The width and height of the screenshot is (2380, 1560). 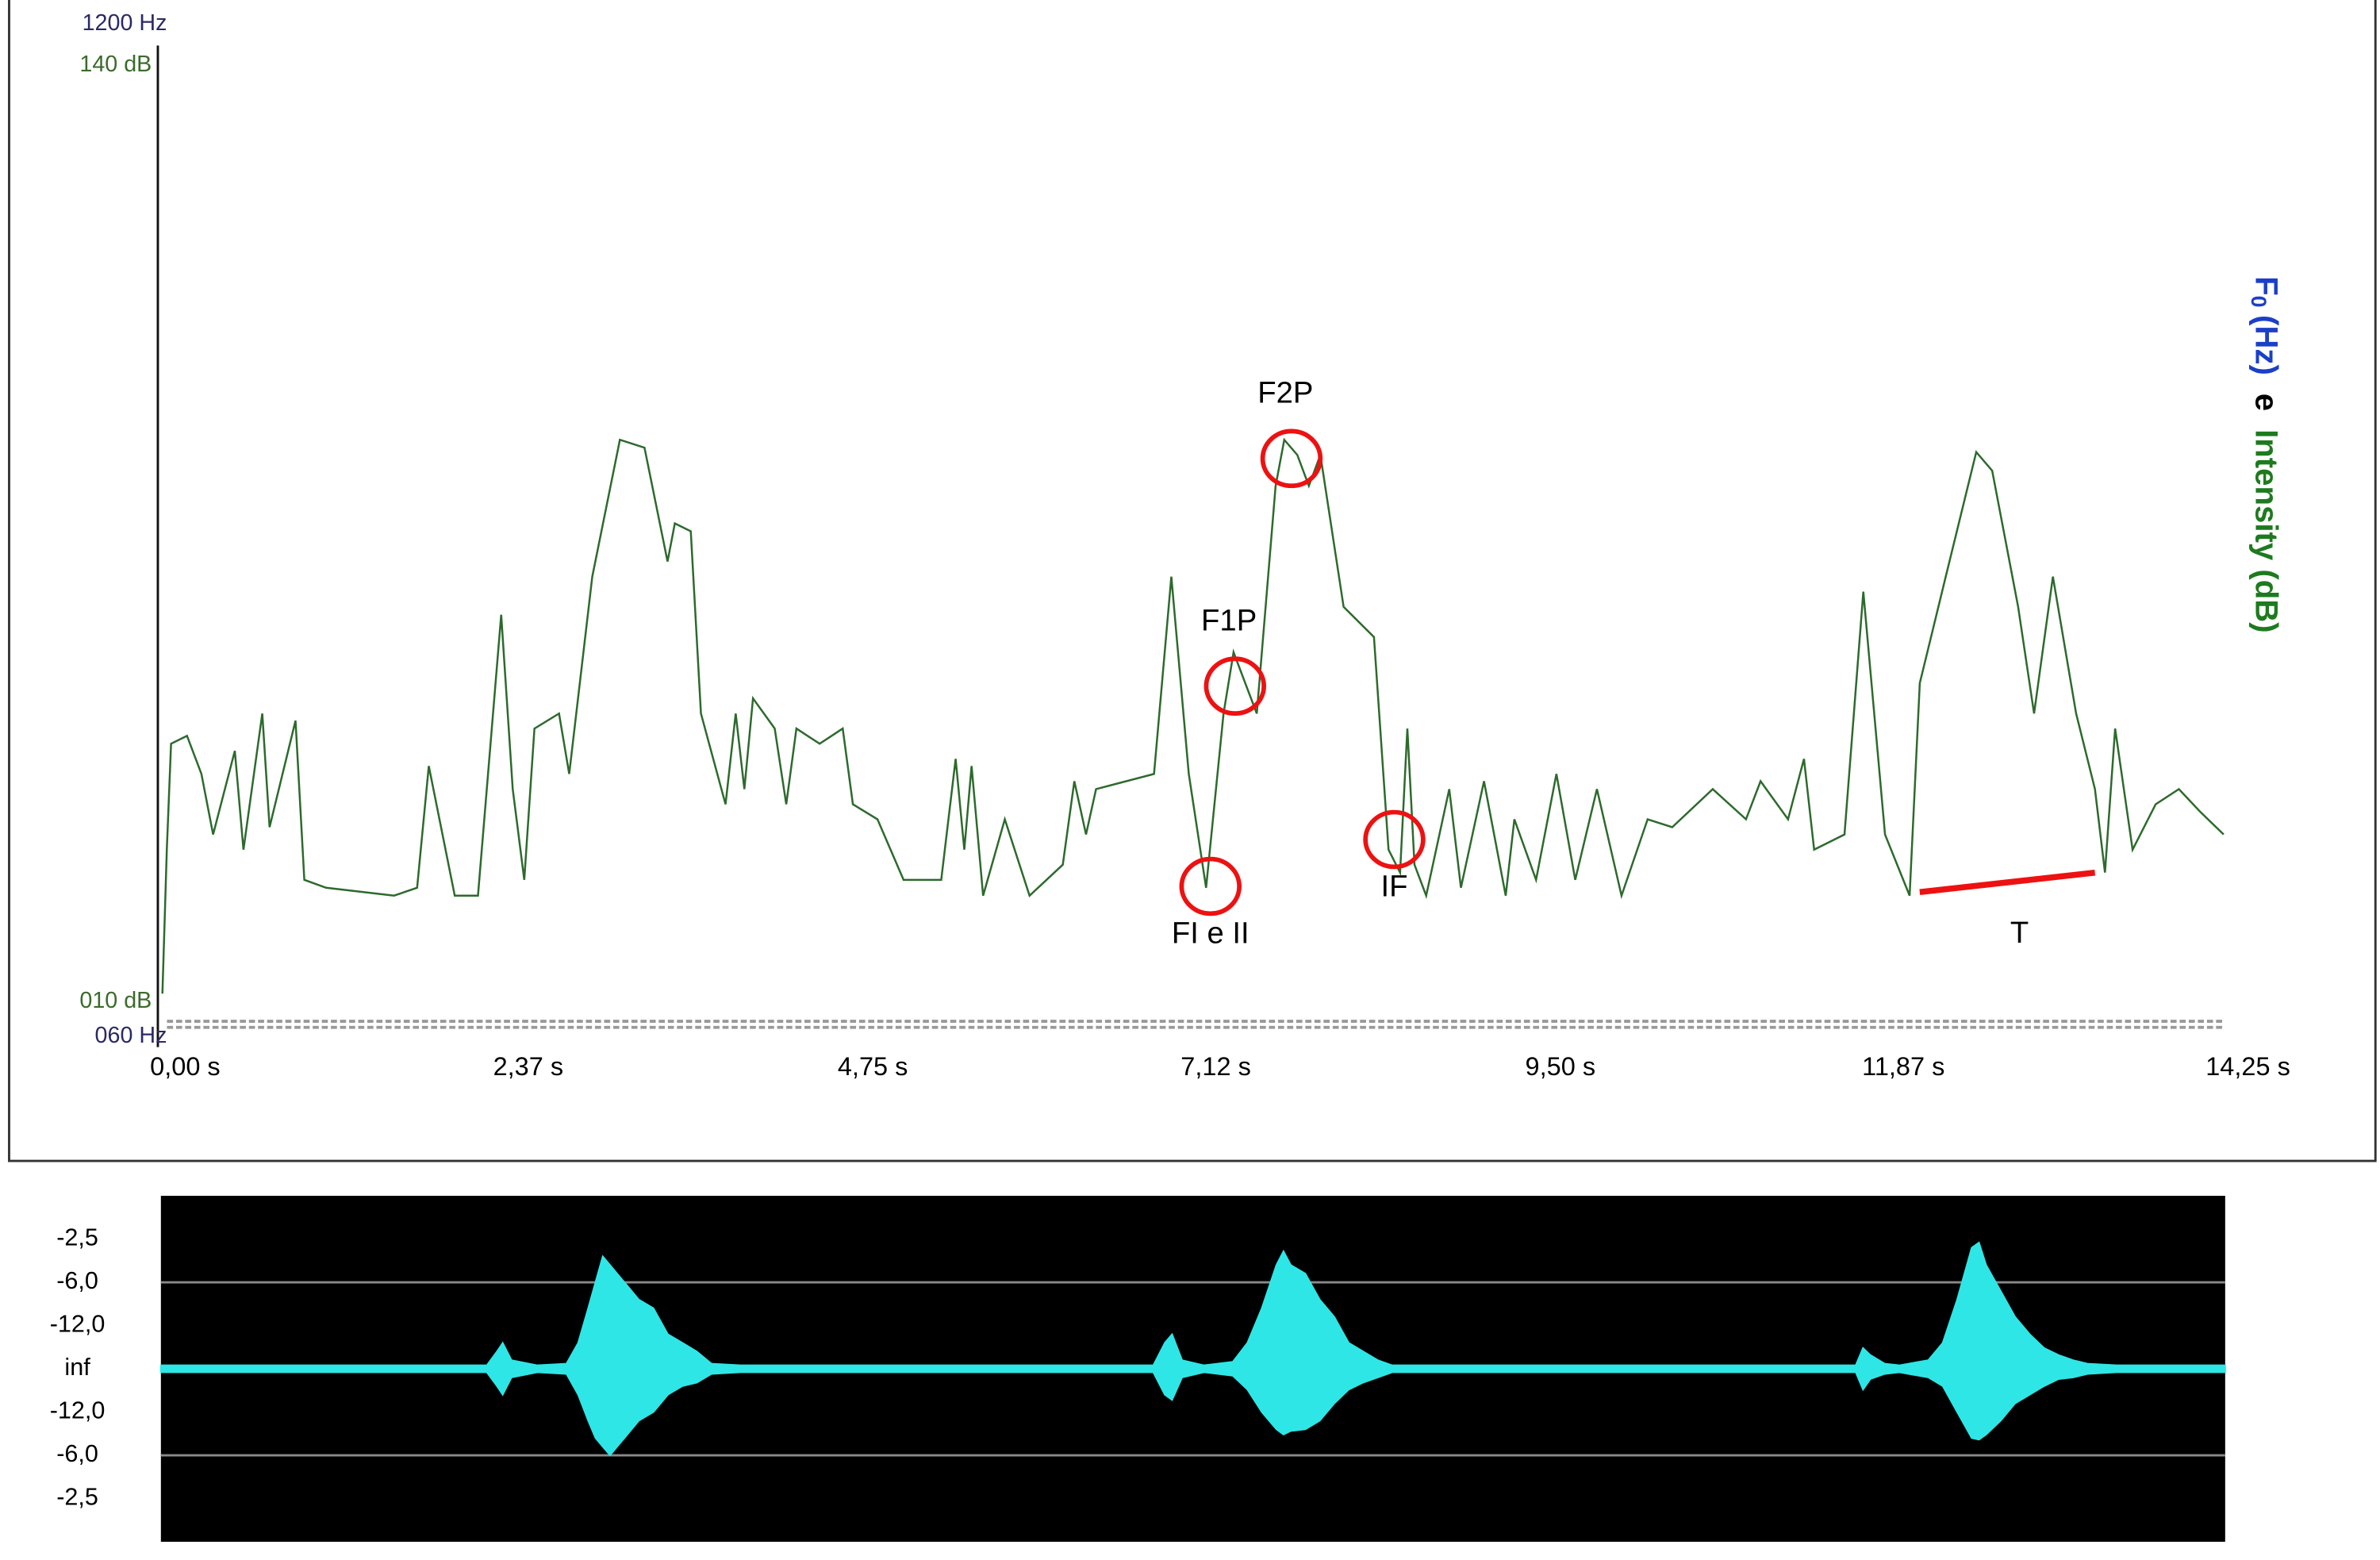 What do you see at coordinates (2247, 1066) in the screenshot?
I see `x-tick-label: 14,25 s` at bounding box center [2247, 1066].